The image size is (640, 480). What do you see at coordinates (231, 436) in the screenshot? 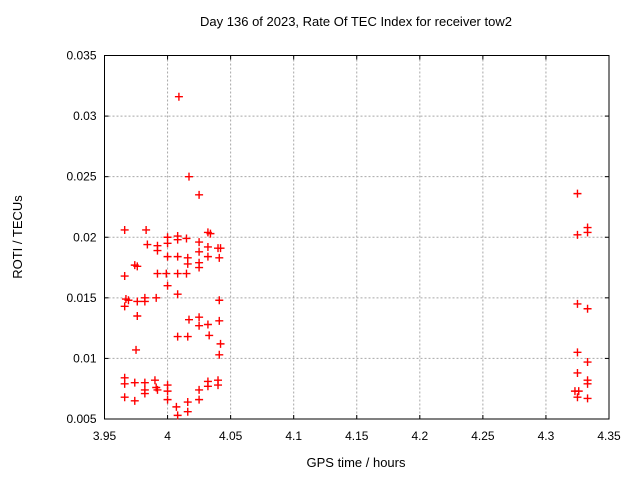
I see `x-tick-label: 4.05` at bounding box center [231, 436].